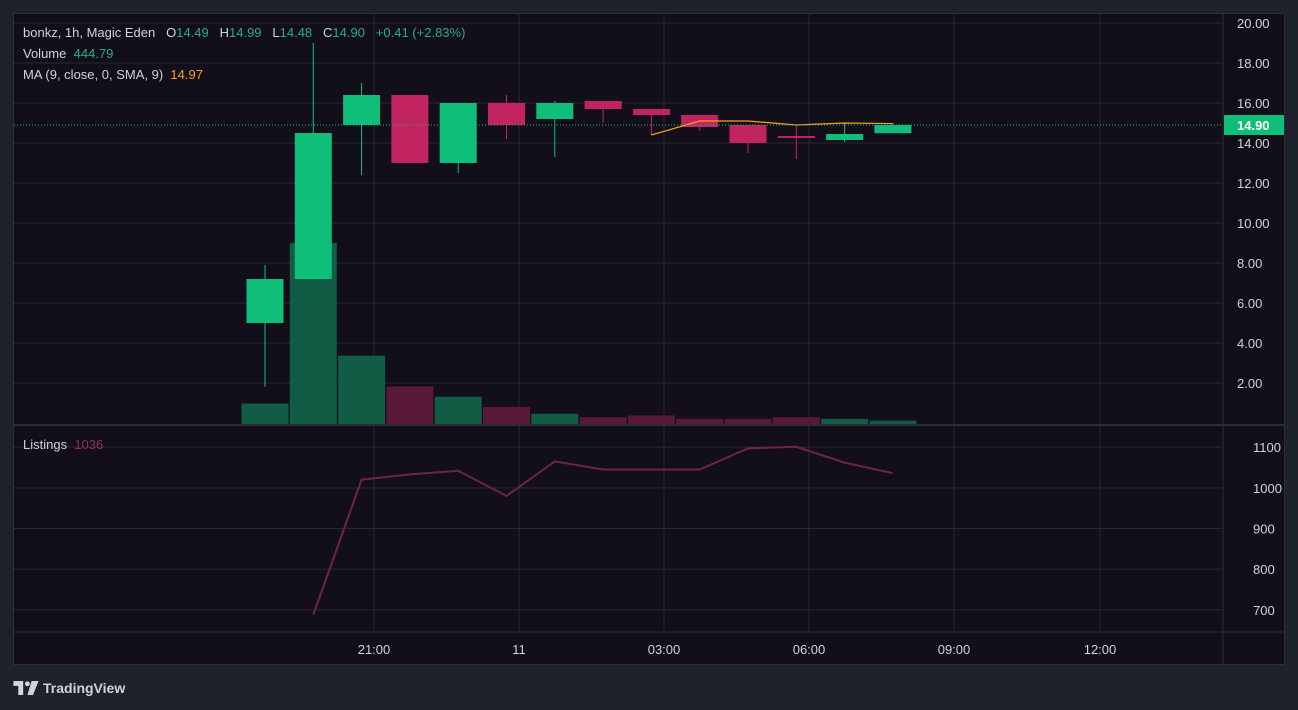 This screenshot has height=710, width=1298. Describe the element at coordinates (328, 32) in the screenshot. I see `close-label: C` at that location.